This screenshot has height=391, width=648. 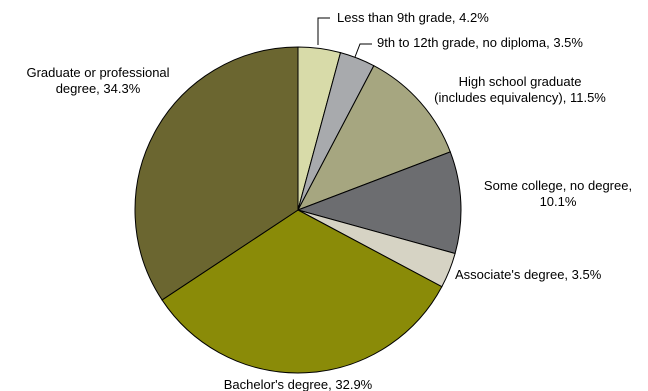 What do you see at coordinates (98, 88) in the screenshot?
I see `slice-label-line: degree, 34.3%` at bounding box center [98, 88].